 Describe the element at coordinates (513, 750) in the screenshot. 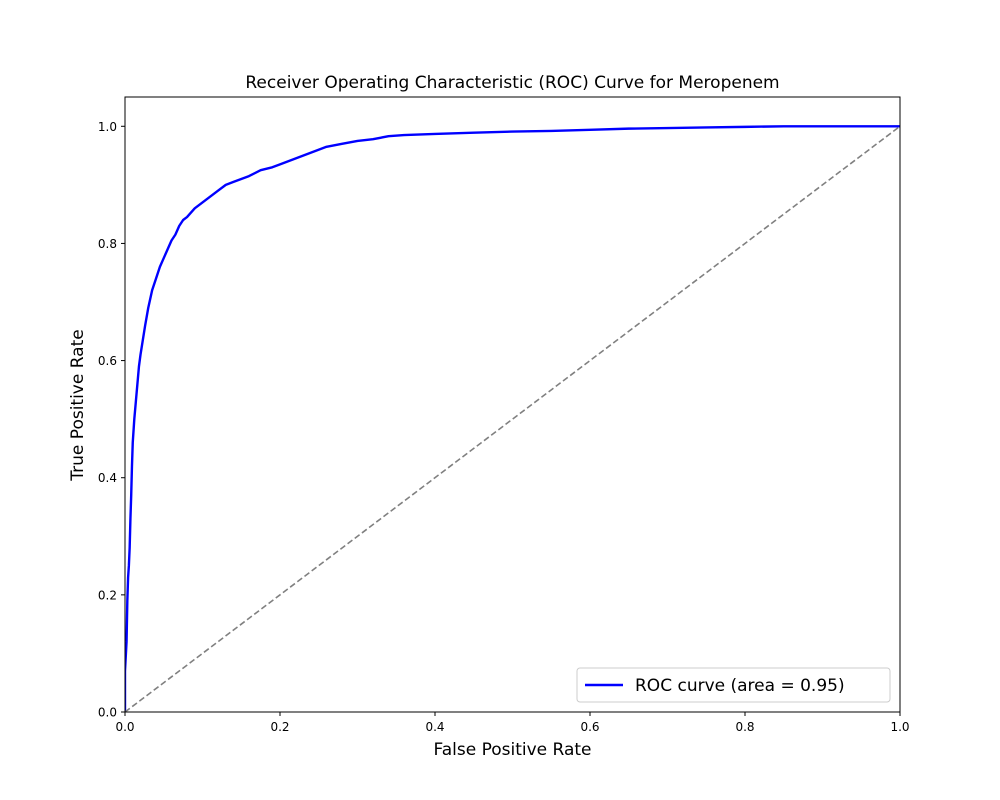

I see `x-axis-title: False Positive Rate` at that location.